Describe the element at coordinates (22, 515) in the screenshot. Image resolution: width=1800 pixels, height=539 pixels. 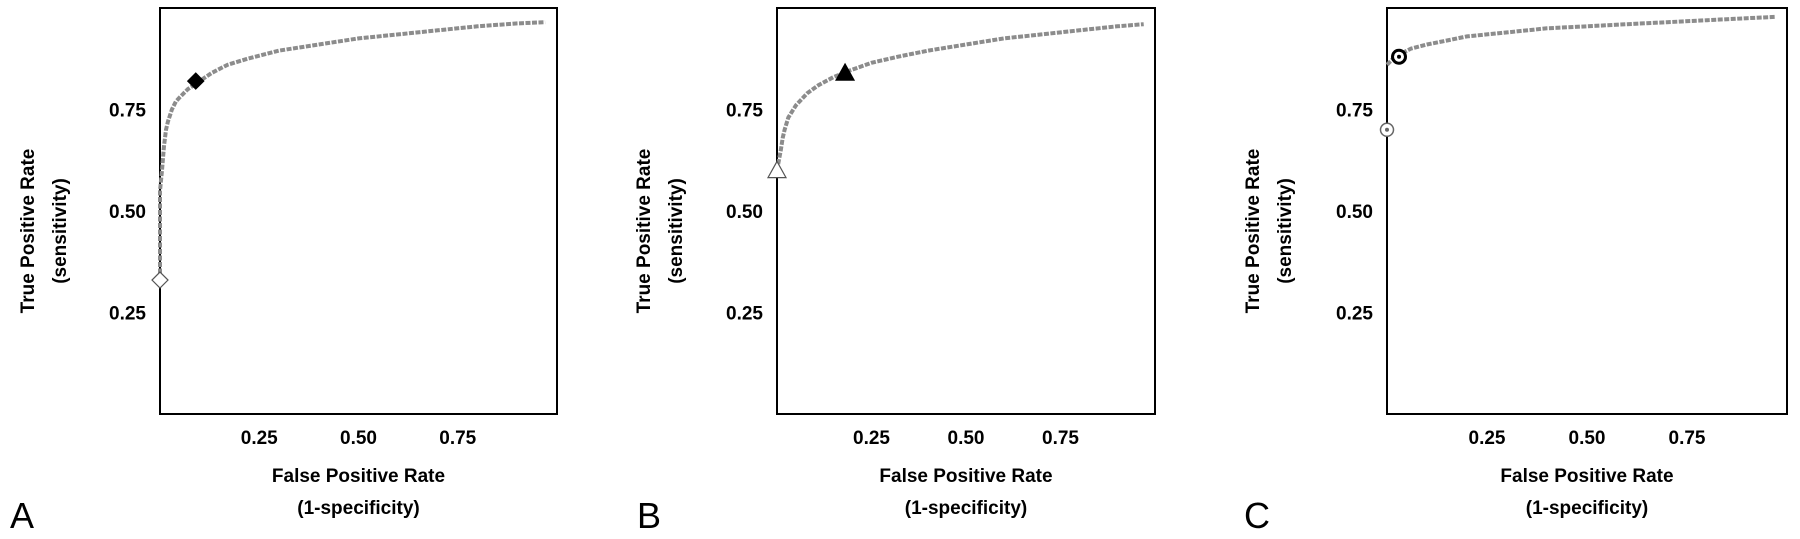
I see `panel-letter: A` at that location.